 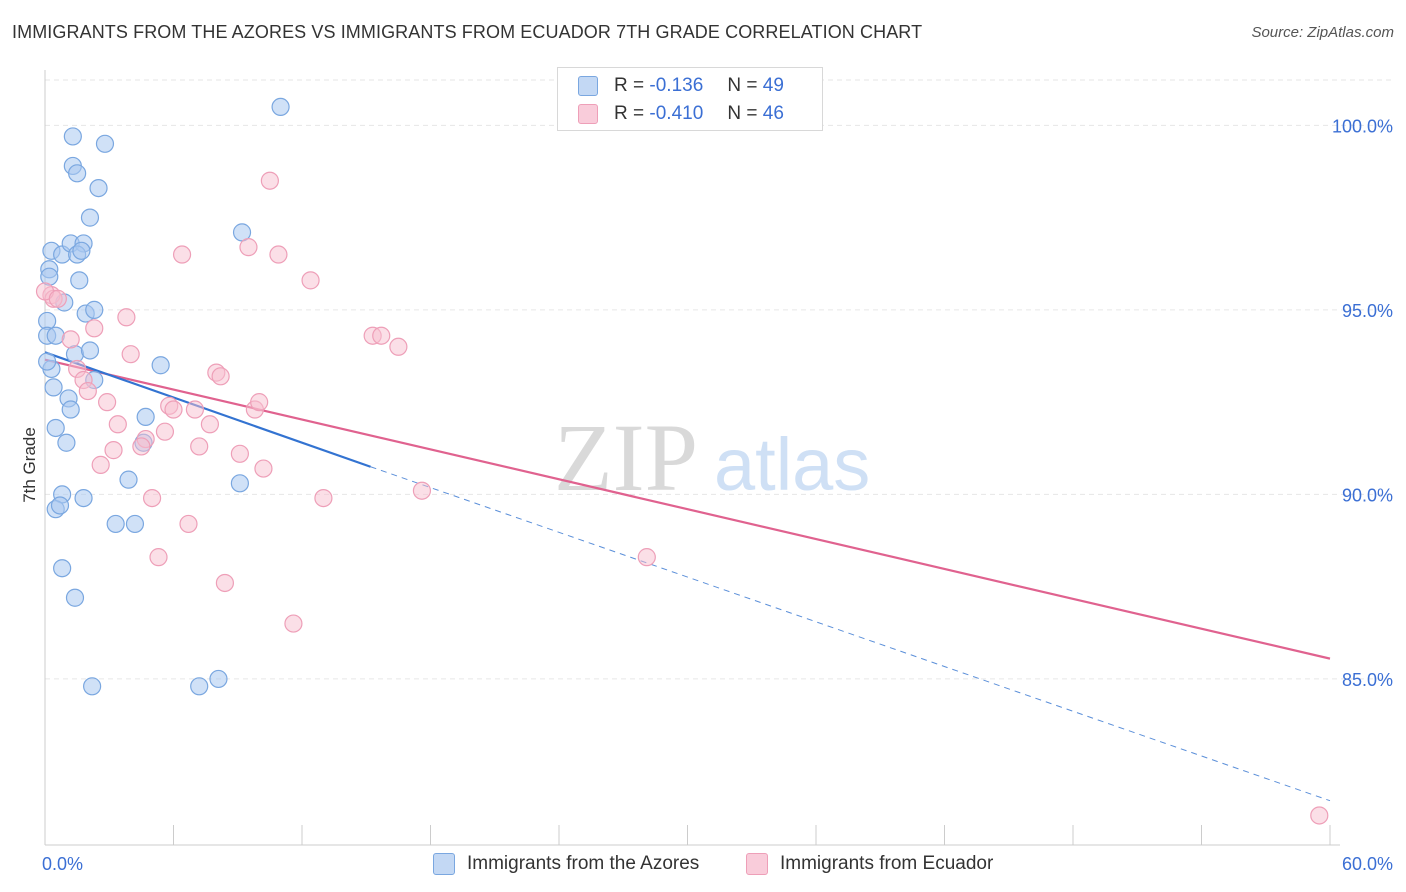 I want to click on x-tick-label: 60.0%, so click(x=1367, y=864).